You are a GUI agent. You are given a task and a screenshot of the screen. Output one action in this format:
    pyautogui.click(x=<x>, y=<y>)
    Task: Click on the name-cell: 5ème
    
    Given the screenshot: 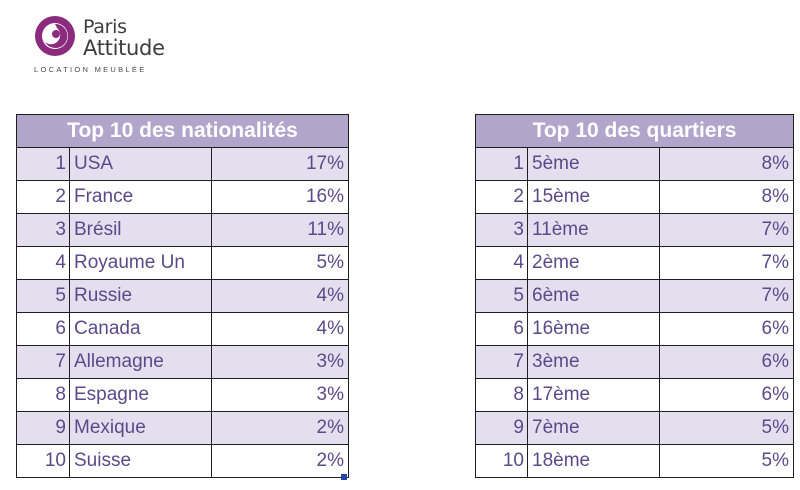 What is the action you would take?
    pyautogui.click(x=593, y=164)
    